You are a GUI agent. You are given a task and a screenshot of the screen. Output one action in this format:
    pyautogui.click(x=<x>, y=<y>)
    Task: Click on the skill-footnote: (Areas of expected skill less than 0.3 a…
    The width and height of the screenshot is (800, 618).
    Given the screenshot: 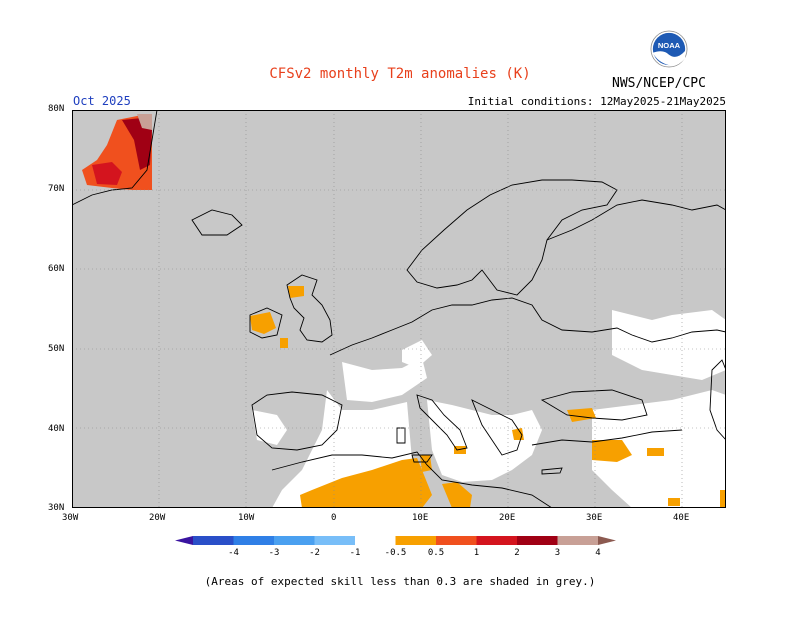 What is the action you would take?
    pyautogui.click(x=400, y=581)
    